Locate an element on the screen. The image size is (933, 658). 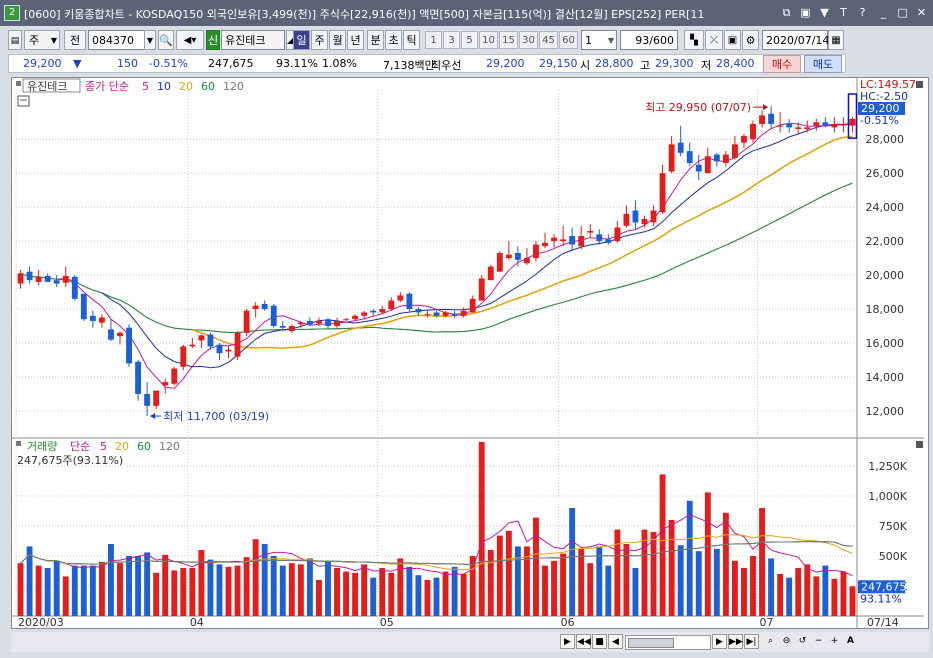
font-icon: T is located at coordinates (843, 12).